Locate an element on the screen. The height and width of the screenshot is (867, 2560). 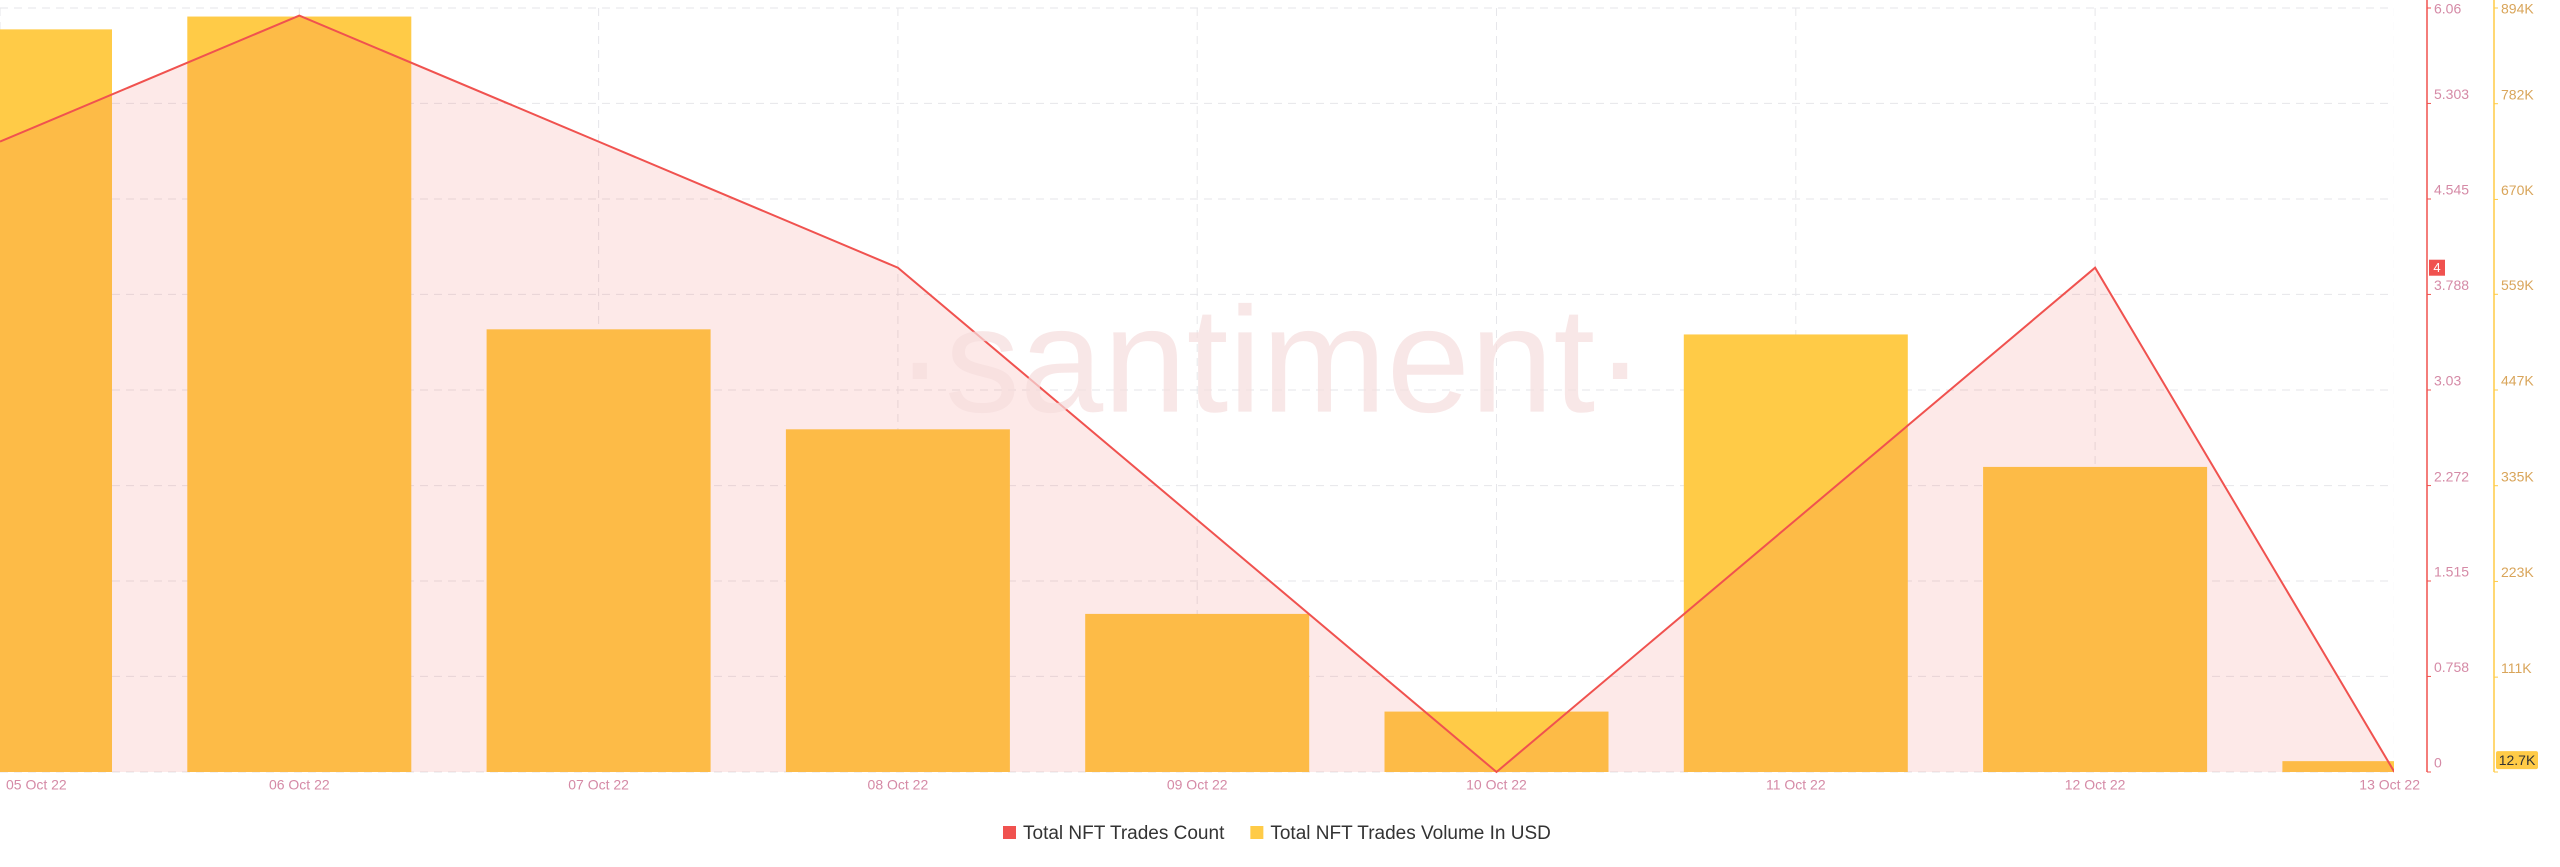
y-marker-label: 4 is located at coordinates (2436, 267).